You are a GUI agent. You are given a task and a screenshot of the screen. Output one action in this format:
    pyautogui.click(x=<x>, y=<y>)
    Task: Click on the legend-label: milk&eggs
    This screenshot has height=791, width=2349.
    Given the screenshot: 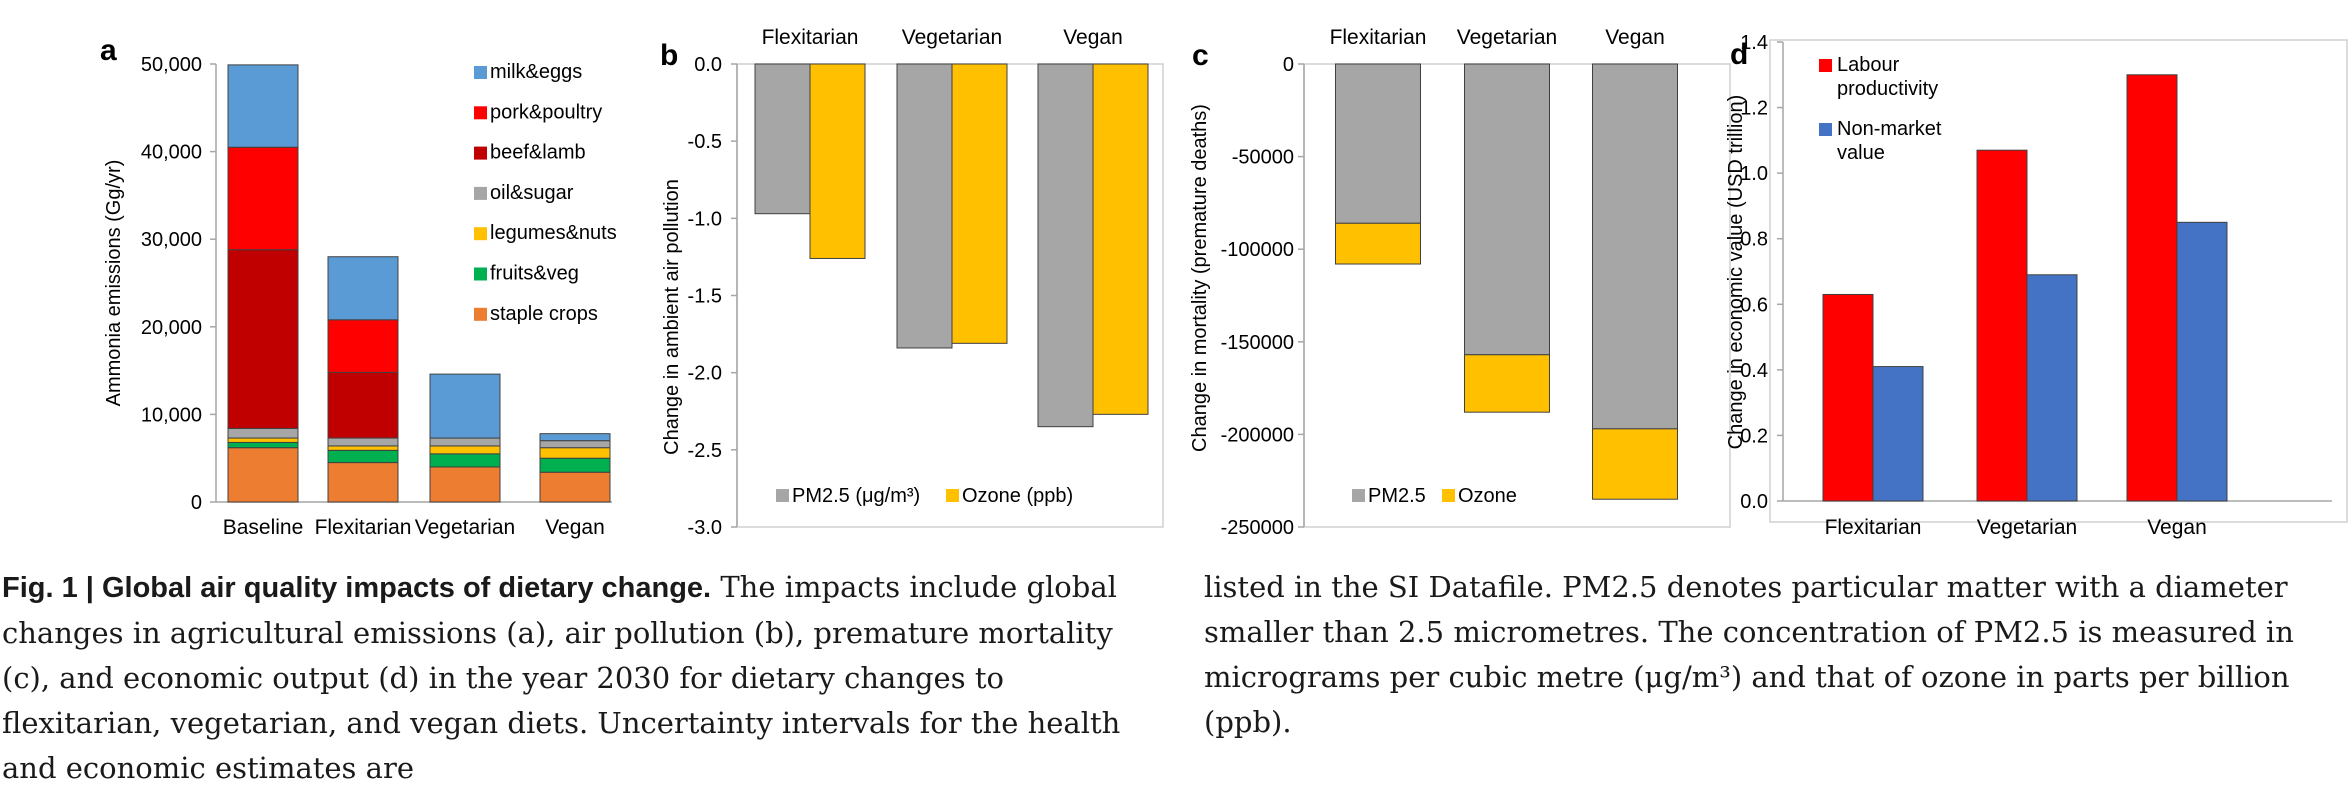 What is the action you would take?
    pyautogui.click(x=536, y=72)
    